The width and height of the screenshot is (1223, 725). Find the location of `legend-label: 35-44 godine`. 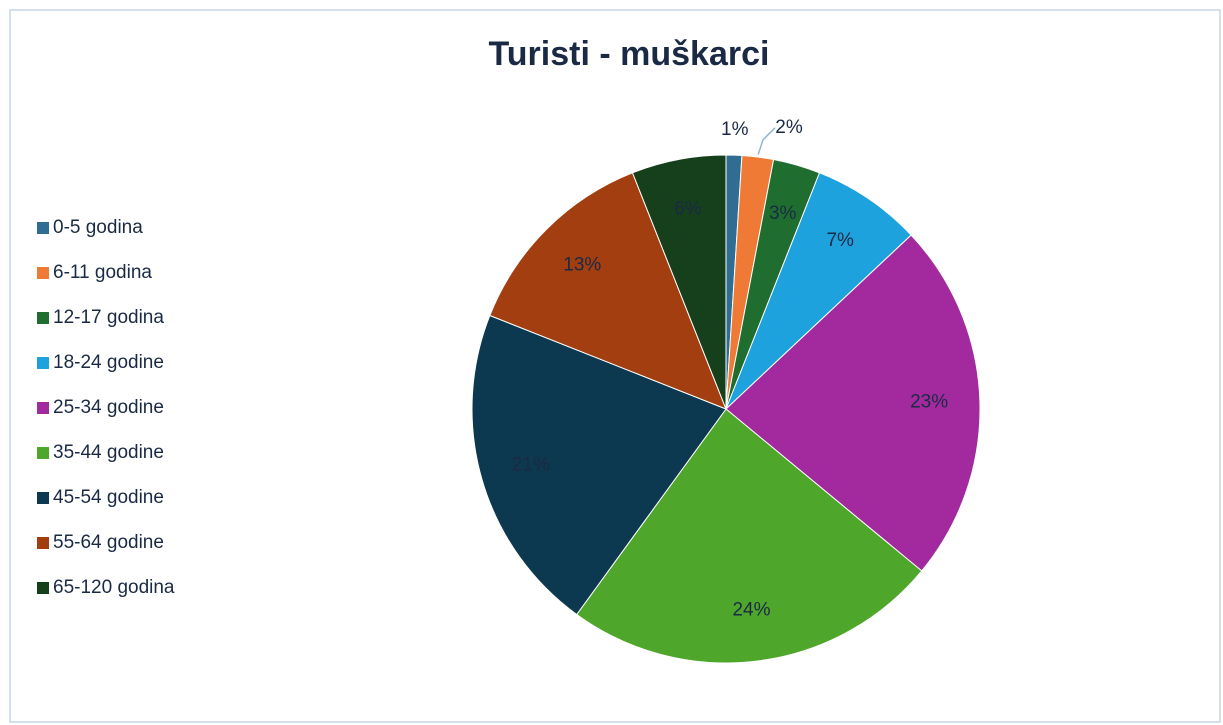

legend-label: 35-44 godine is located at coordinates (108, 452).